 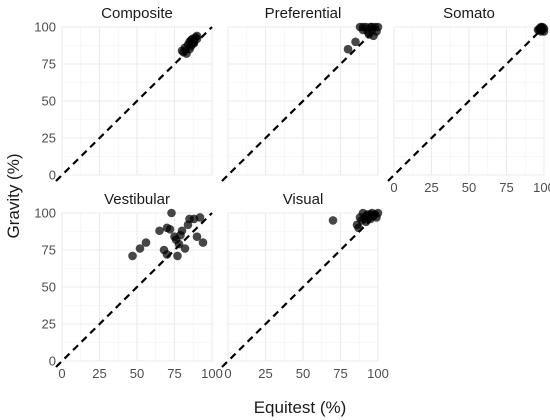 What do you see at coordinates (300, 407) in the screenshot?
I see `x-axis-title: Equitest (%)` at bounding box center [300, 407].